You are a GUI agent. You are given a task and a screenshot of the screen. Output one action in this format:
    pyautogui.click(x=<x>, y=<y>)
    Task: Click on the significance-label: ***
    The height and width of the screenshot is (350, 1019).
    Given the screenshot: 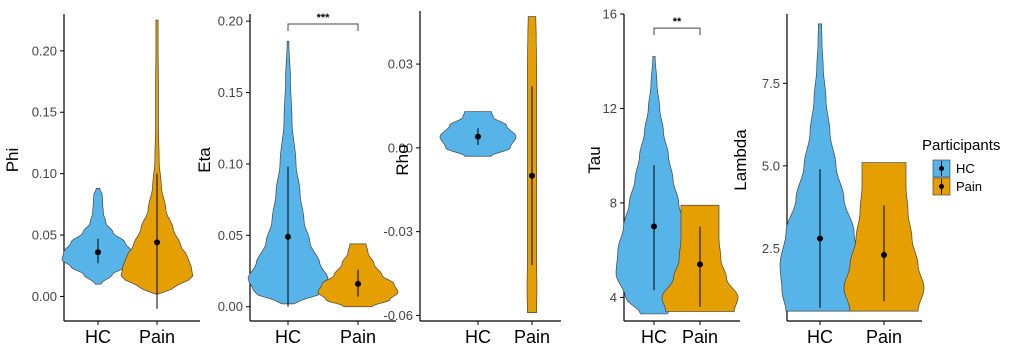 What is the action you would take?
    pyautogui.click(x=324, y=18)
    